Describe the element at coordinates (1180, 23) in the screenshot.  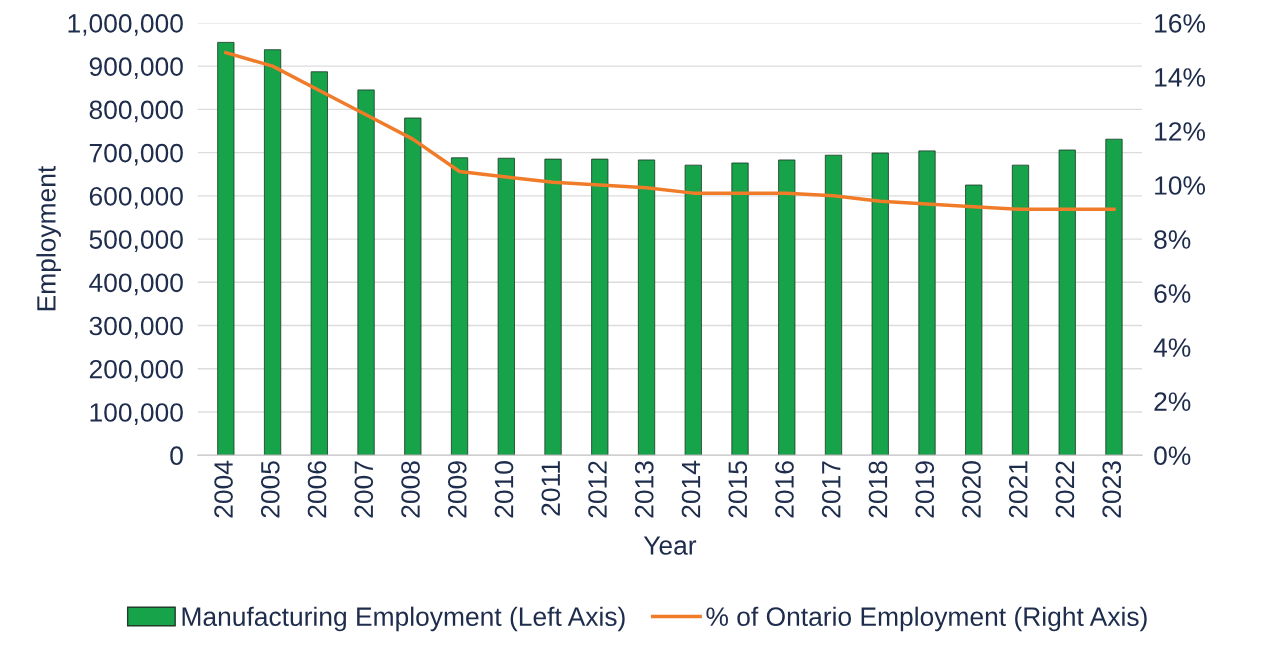
I see `y2-tick-label: 16%` at that location.